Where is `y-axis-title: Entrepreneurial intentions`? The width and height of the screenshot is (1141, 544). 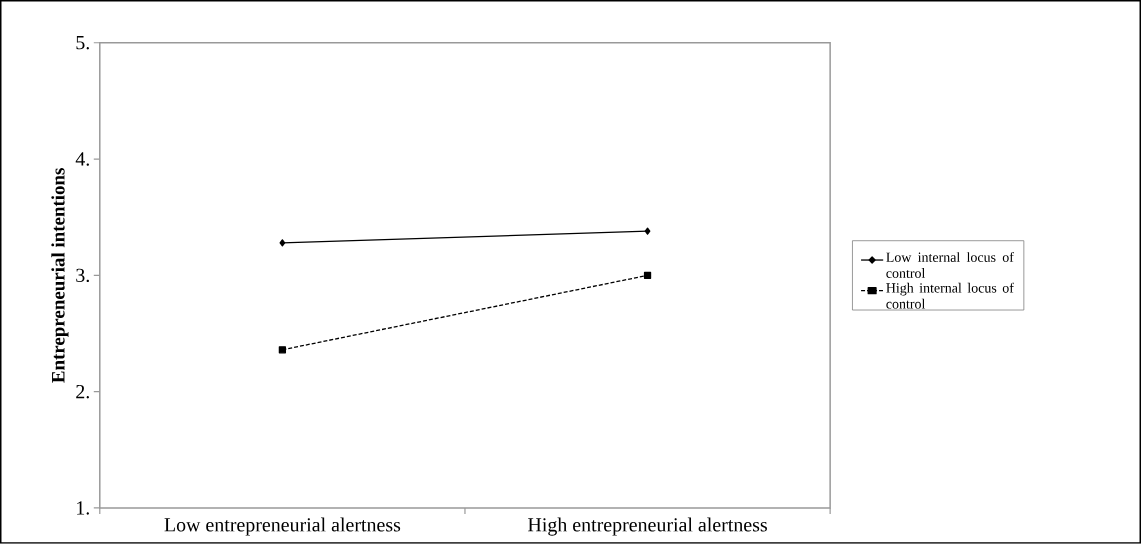 y-axis-title: Entrepreneurial intentions is located at coordinates (60, 275).